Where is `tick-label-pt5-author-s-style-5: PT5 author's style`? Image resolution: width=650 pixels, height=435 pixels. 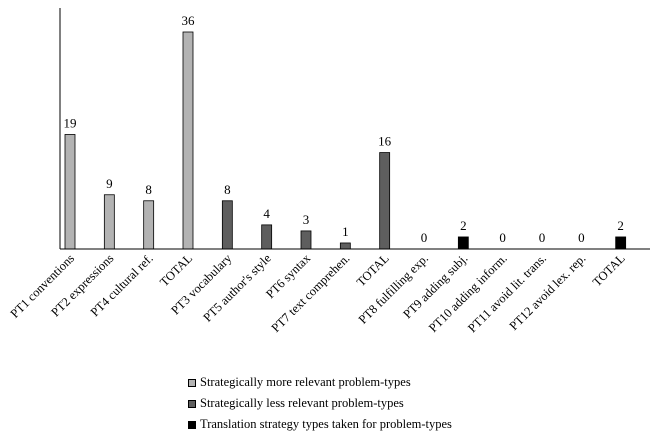 tick-label-pt5-author-s-style-5: PT5 author's style is located at coordinates (237, 288).